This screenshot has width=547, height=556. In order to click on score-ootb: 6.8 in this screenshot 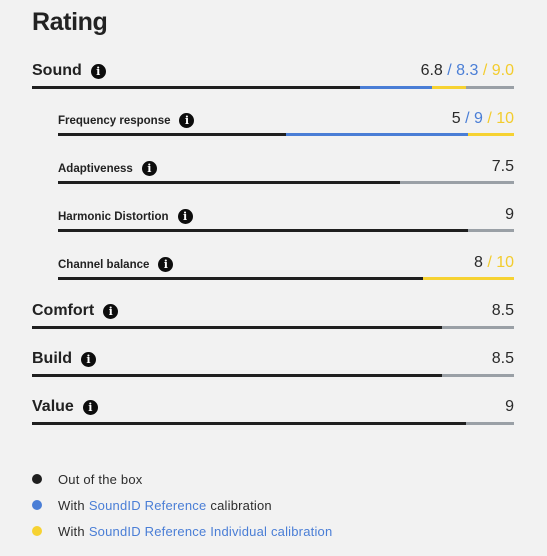, I will do `click(431, 70)`.